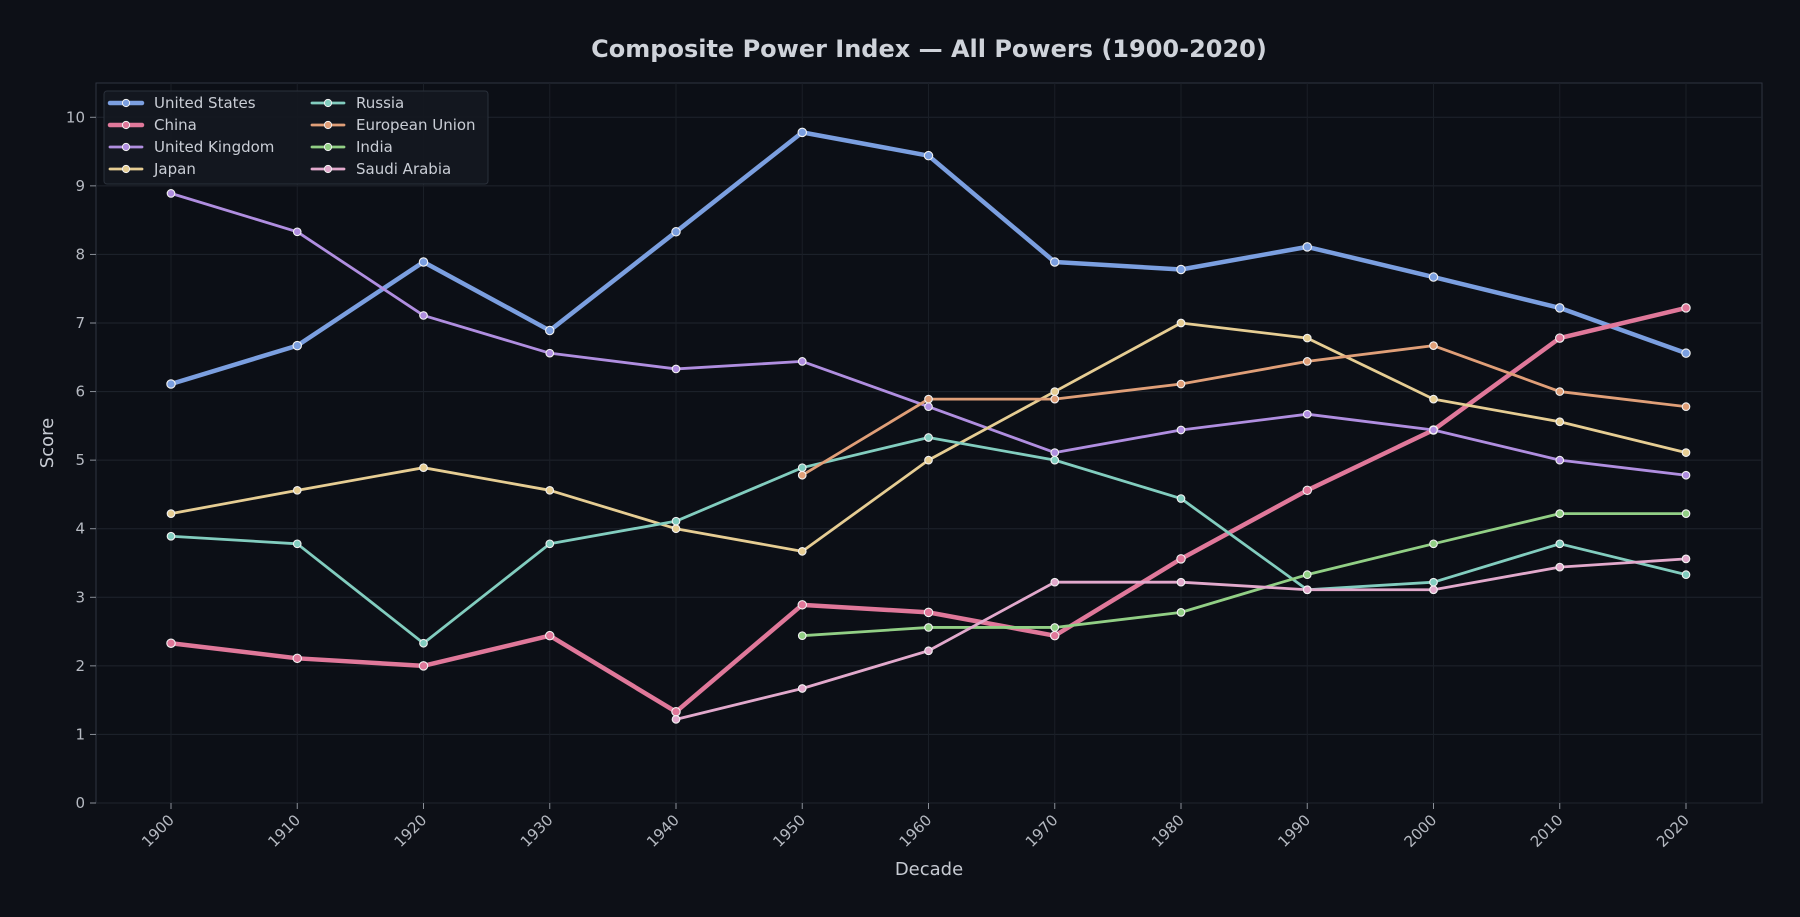  What do you see at coordinates (80, 597) in the screenshot?
I see `y-tick-label: 3` at bounding box center [80, 597].